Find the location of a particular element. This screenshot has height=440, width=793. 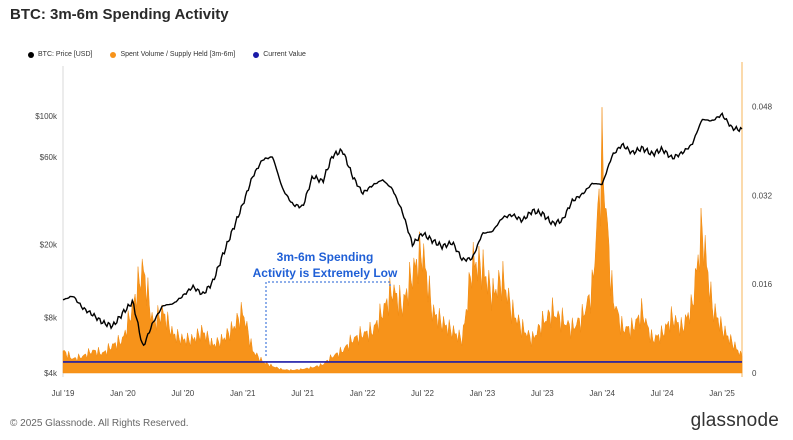

y-right-tick-label: 0.016 is located at coordinates (762, 284).